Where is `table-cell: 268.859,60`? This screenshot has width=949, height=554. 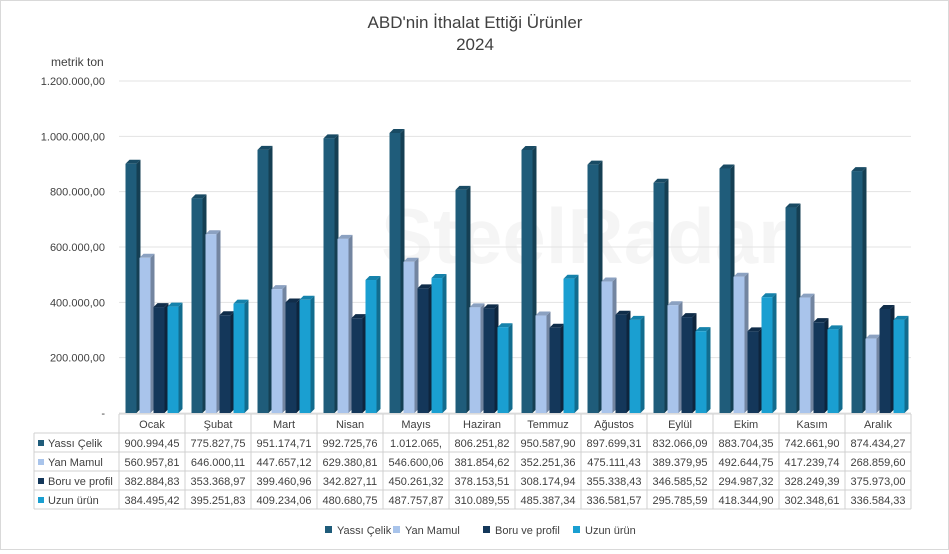
table-cell: 268.859,60 is located at coordinates (877, 463).